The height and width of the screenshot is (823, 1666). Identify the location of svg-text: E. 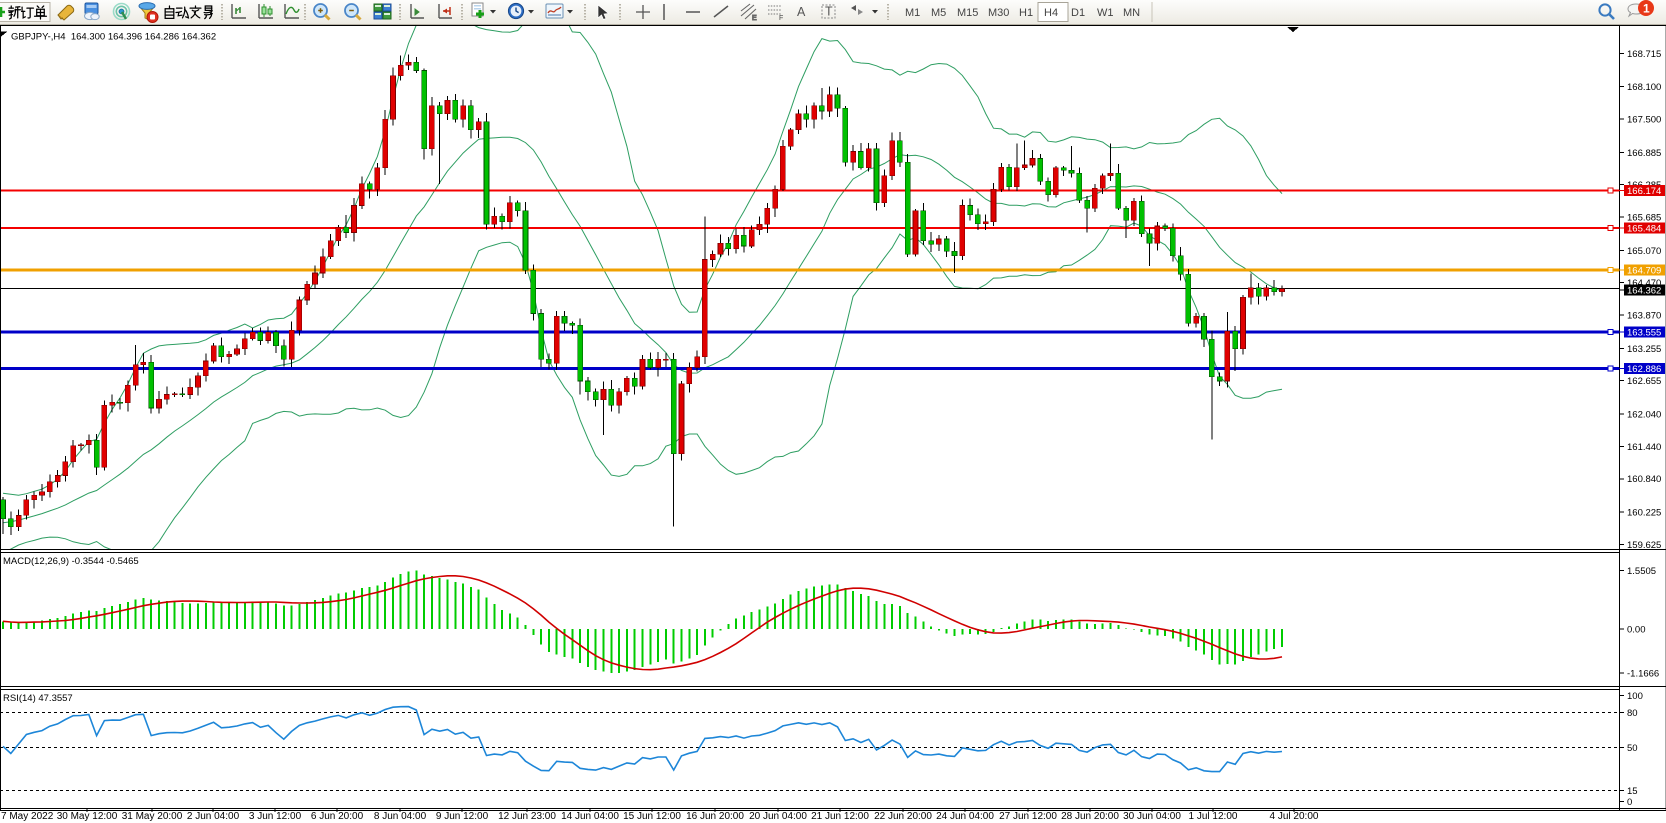
(754, 18).